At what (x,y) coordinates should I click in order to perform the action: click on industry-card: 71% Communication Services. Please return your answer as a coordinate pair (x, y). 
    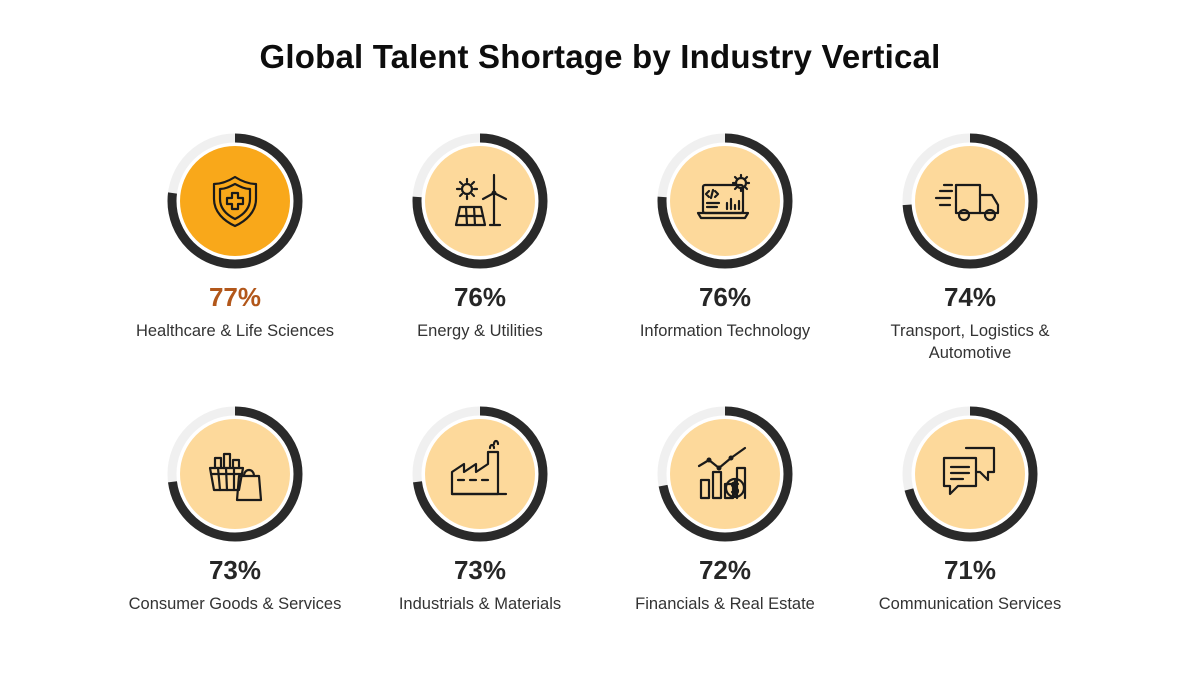
    Looking at the image, I should click on (970, 510).